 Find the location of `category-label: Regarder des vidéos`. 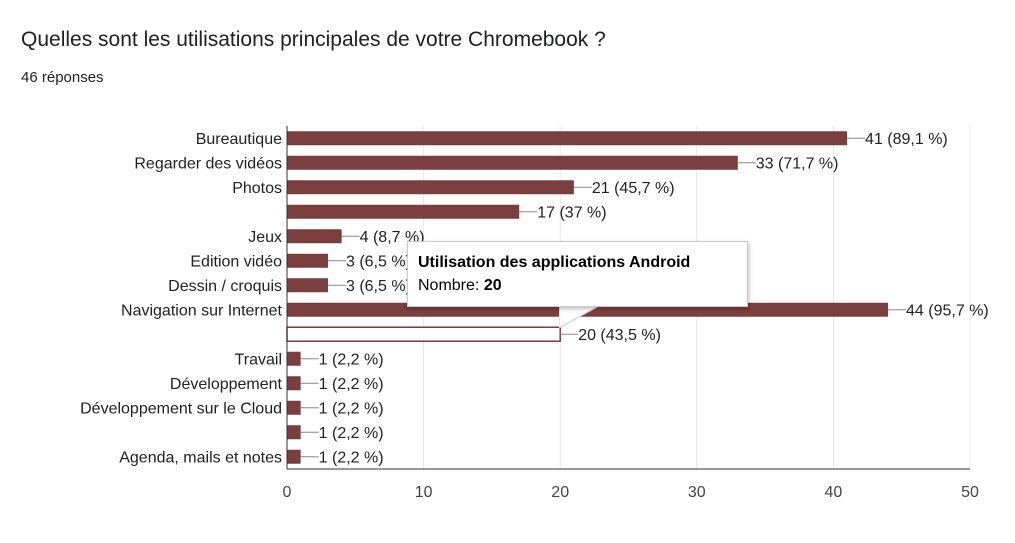

category-label: Regarder des vidéos is located at coordinates (208, 163).